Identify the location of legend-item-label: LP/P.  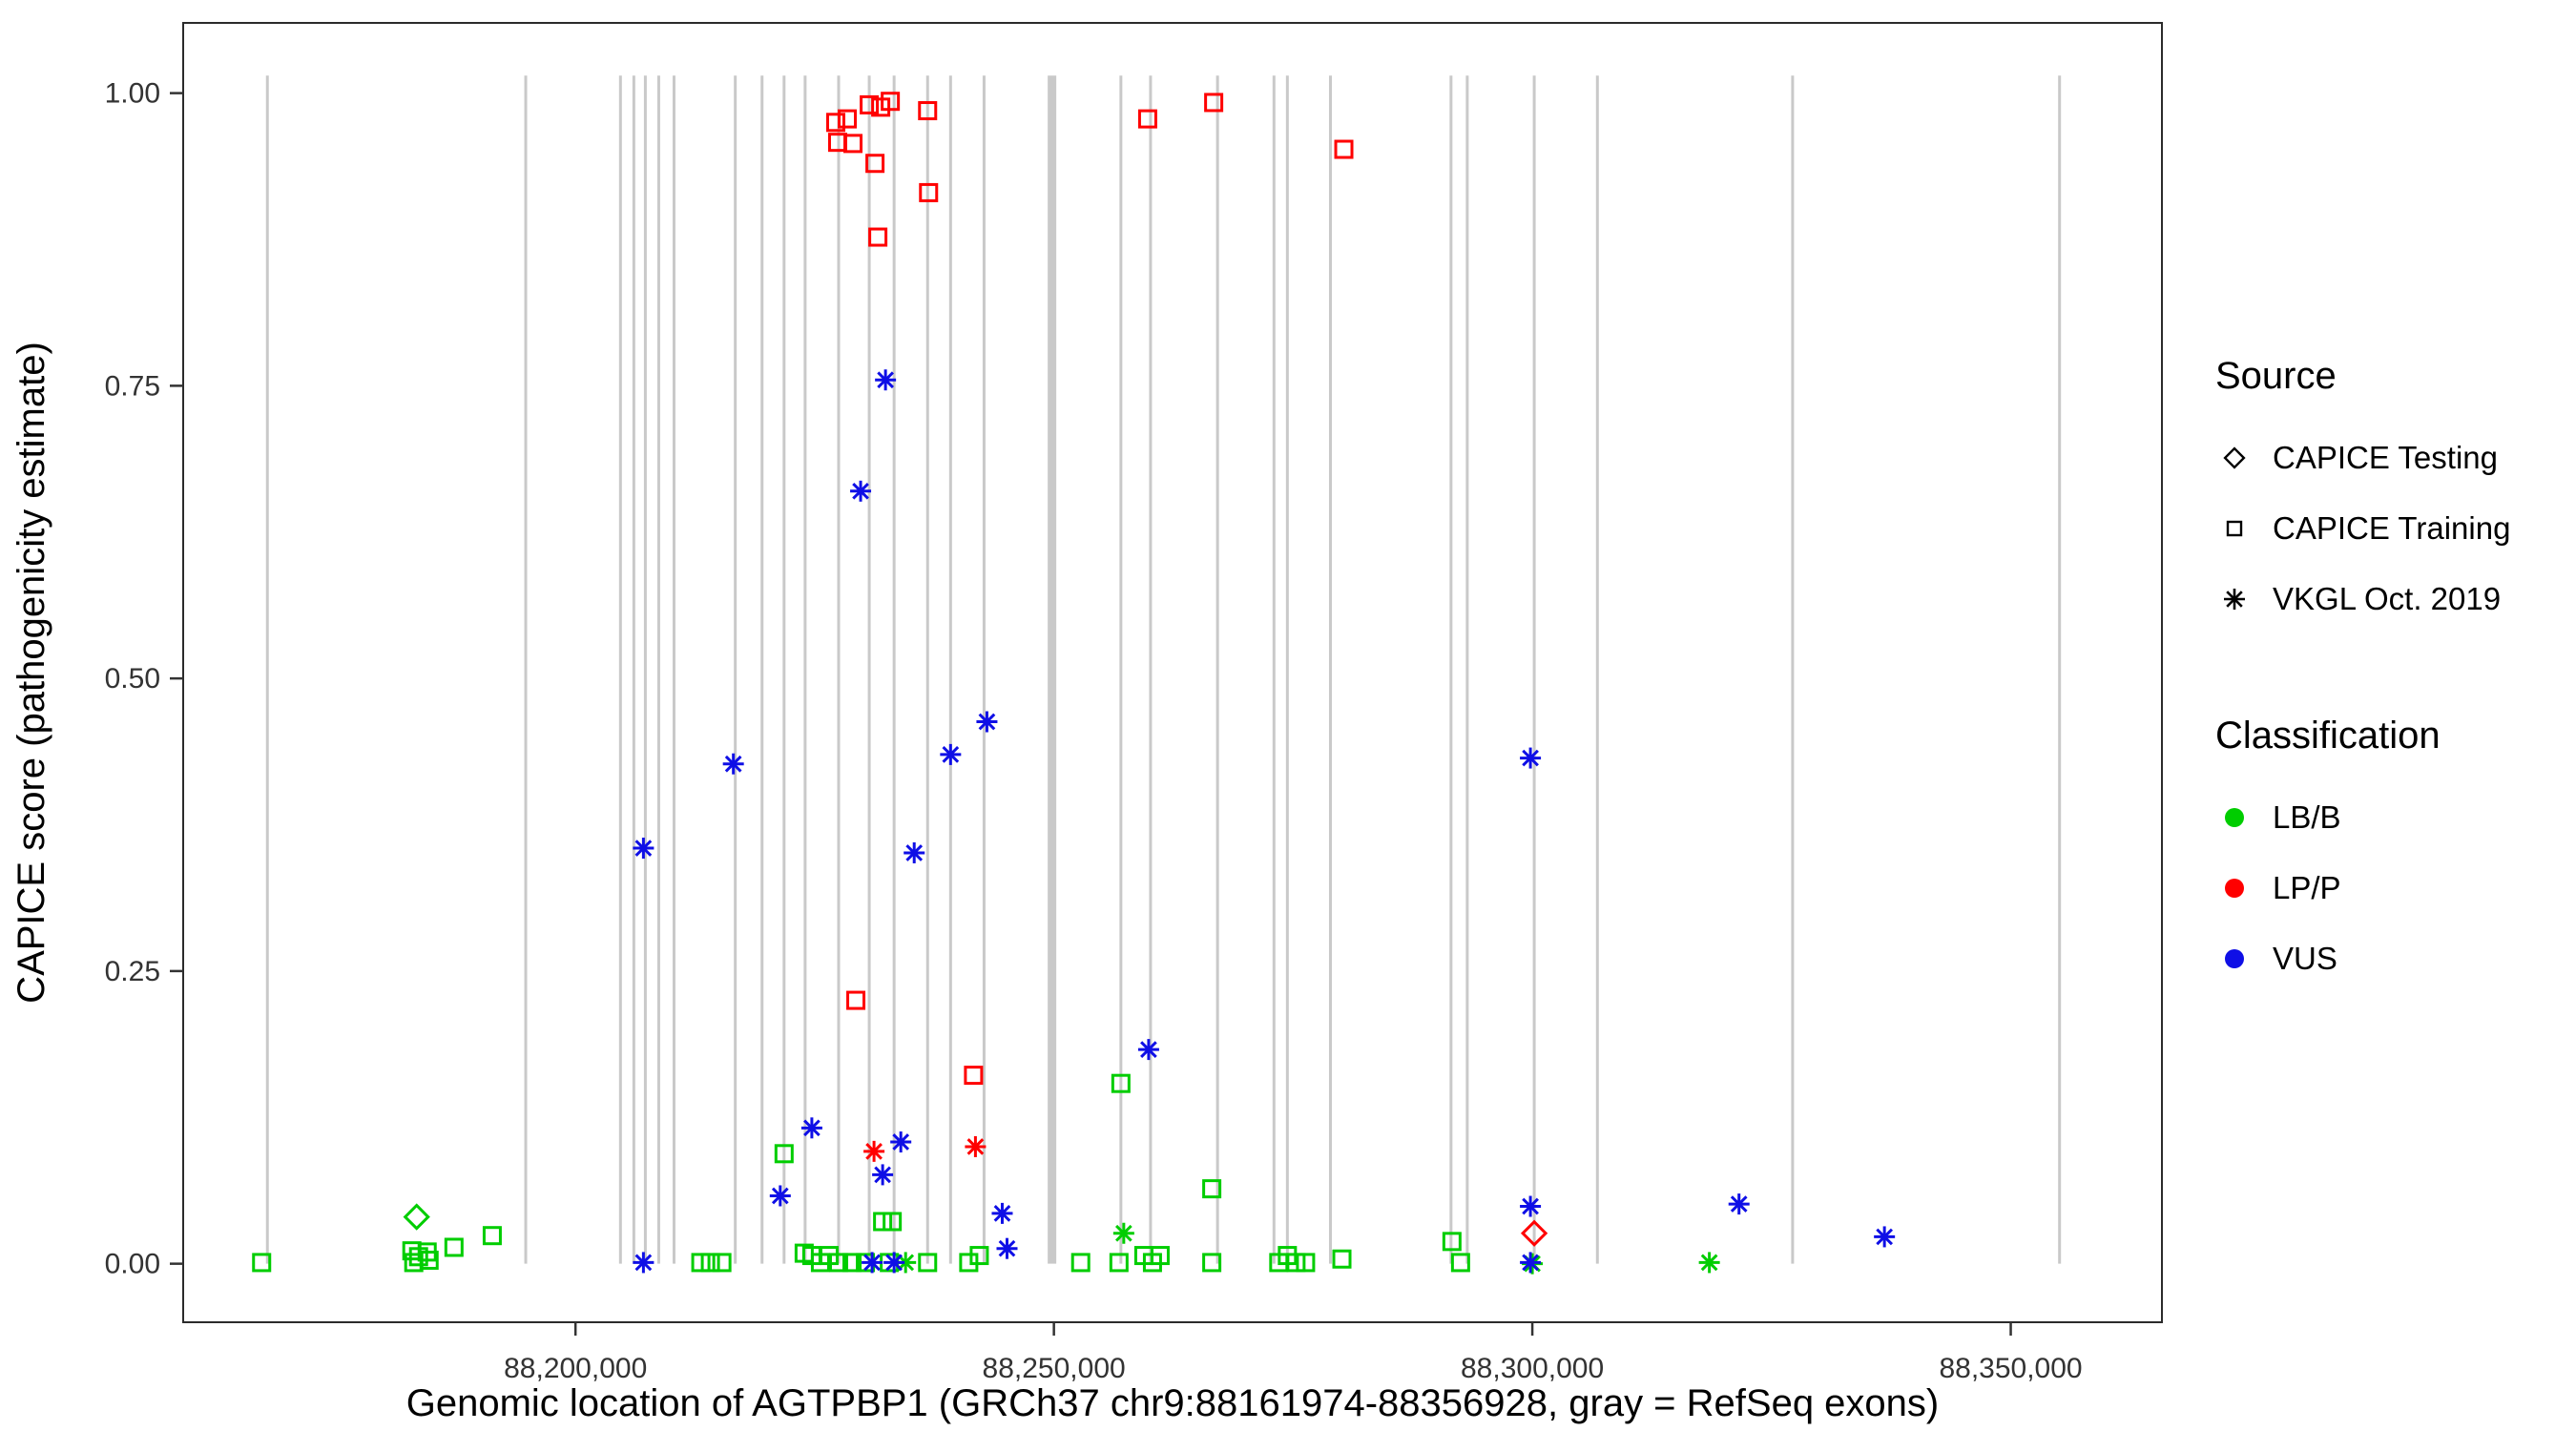
(2307, 887).